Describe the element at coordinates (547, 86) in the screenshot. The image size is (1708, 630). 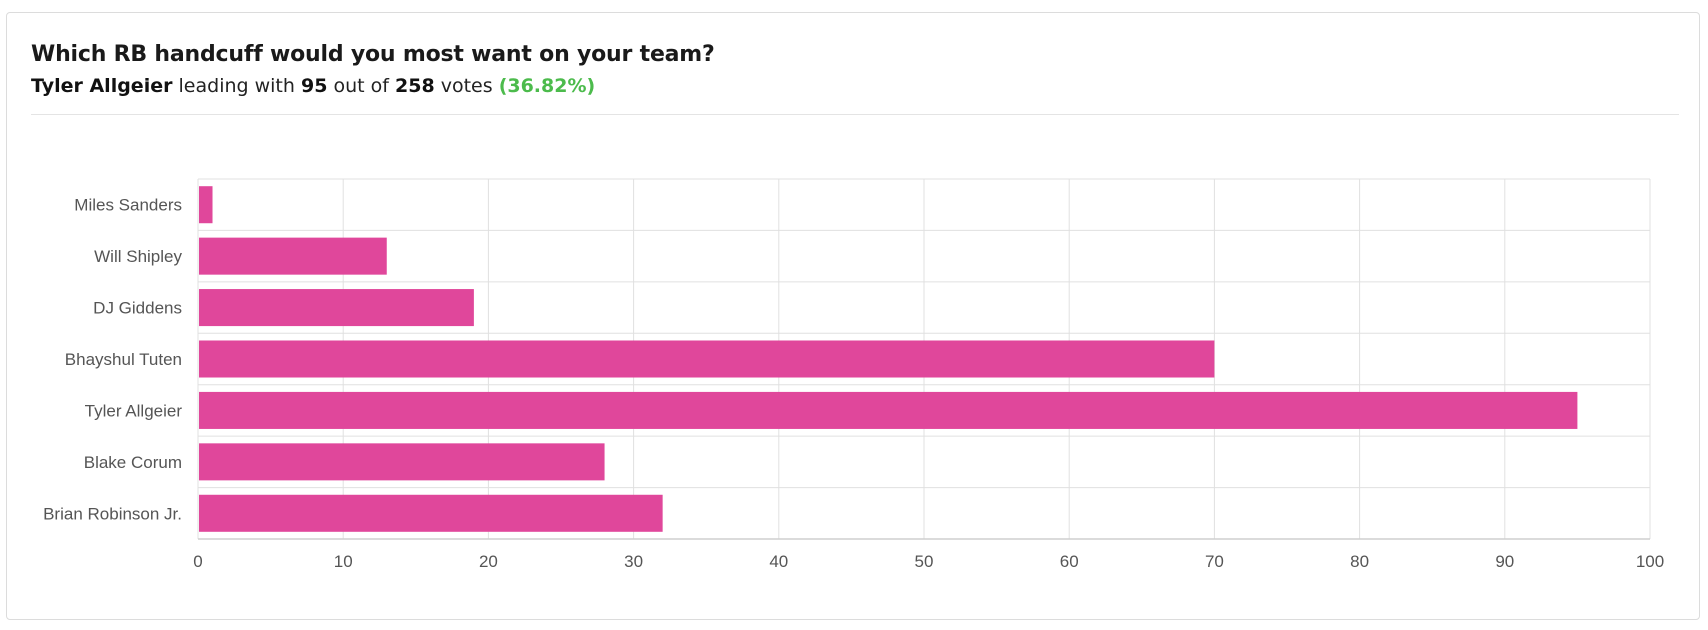
I see `leader-percentage: (36.82%)` at that location.